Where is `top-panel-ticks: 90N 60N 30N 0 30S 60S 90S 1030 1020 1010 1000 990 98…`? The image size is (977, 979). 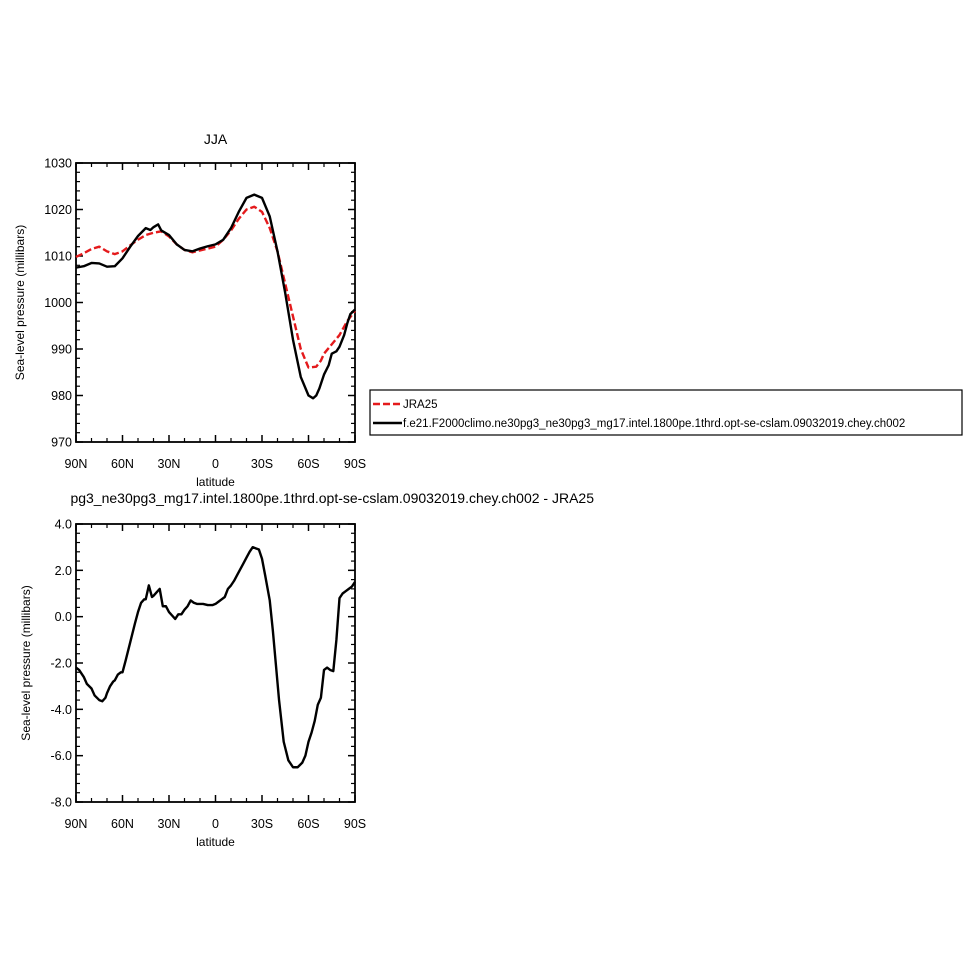 top-panel-ticks: 90N 60N 30N 0 30S 60S 90S 1030 1020 1010 1000 990 98… is located at coordinates (205, 314).